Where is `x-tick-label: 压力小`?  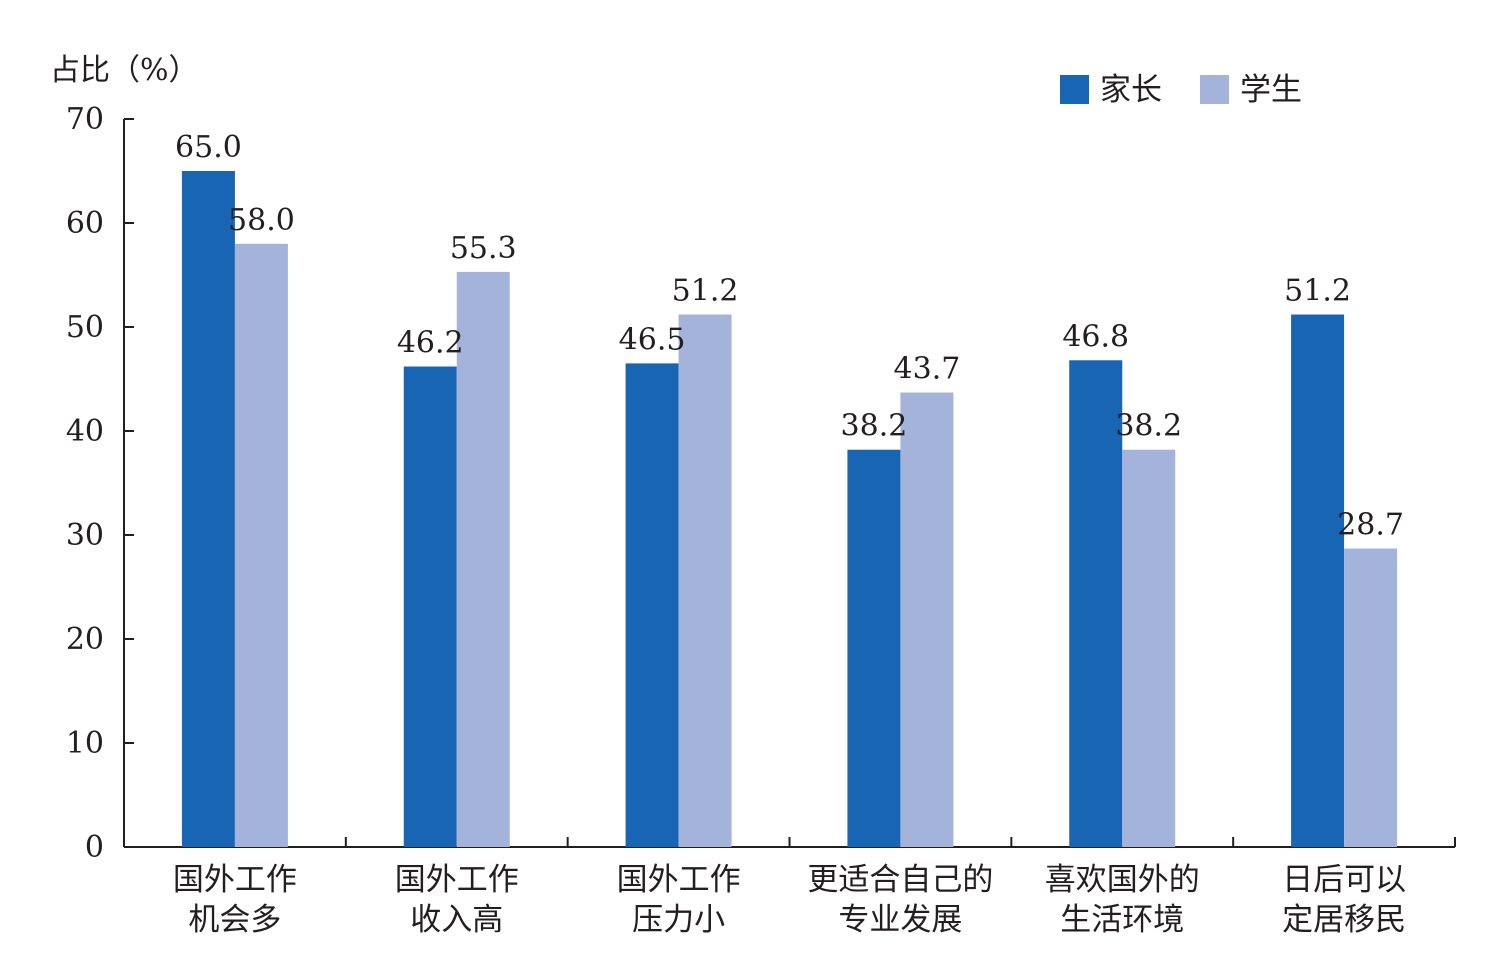
x-tick-label: 压力小 is located at coordinates (678, 920).